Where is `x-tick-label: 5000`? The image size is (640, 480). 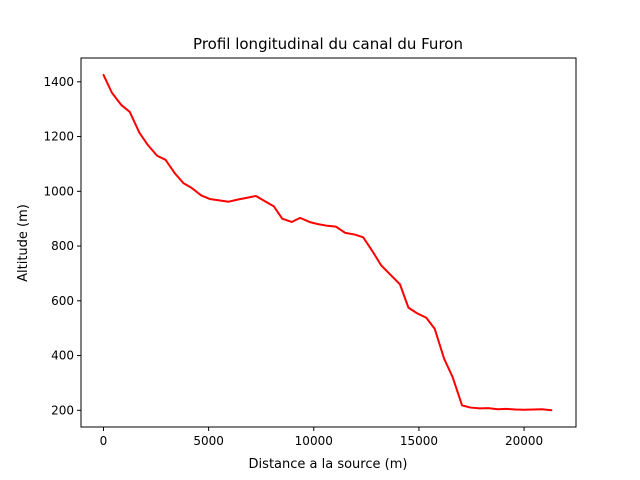 x-tick-label: 5000 is located at coordinates (208, 441).